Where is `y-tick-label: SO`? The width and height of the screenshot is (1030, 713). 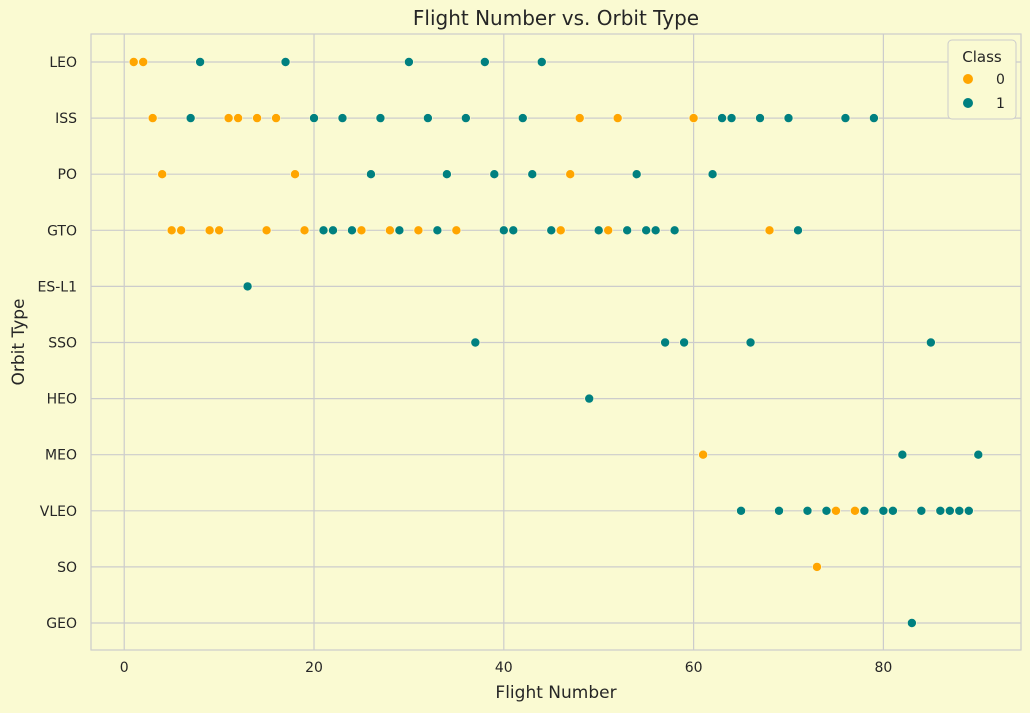 y-tick-label: SO is located at coordinates (67, 568).